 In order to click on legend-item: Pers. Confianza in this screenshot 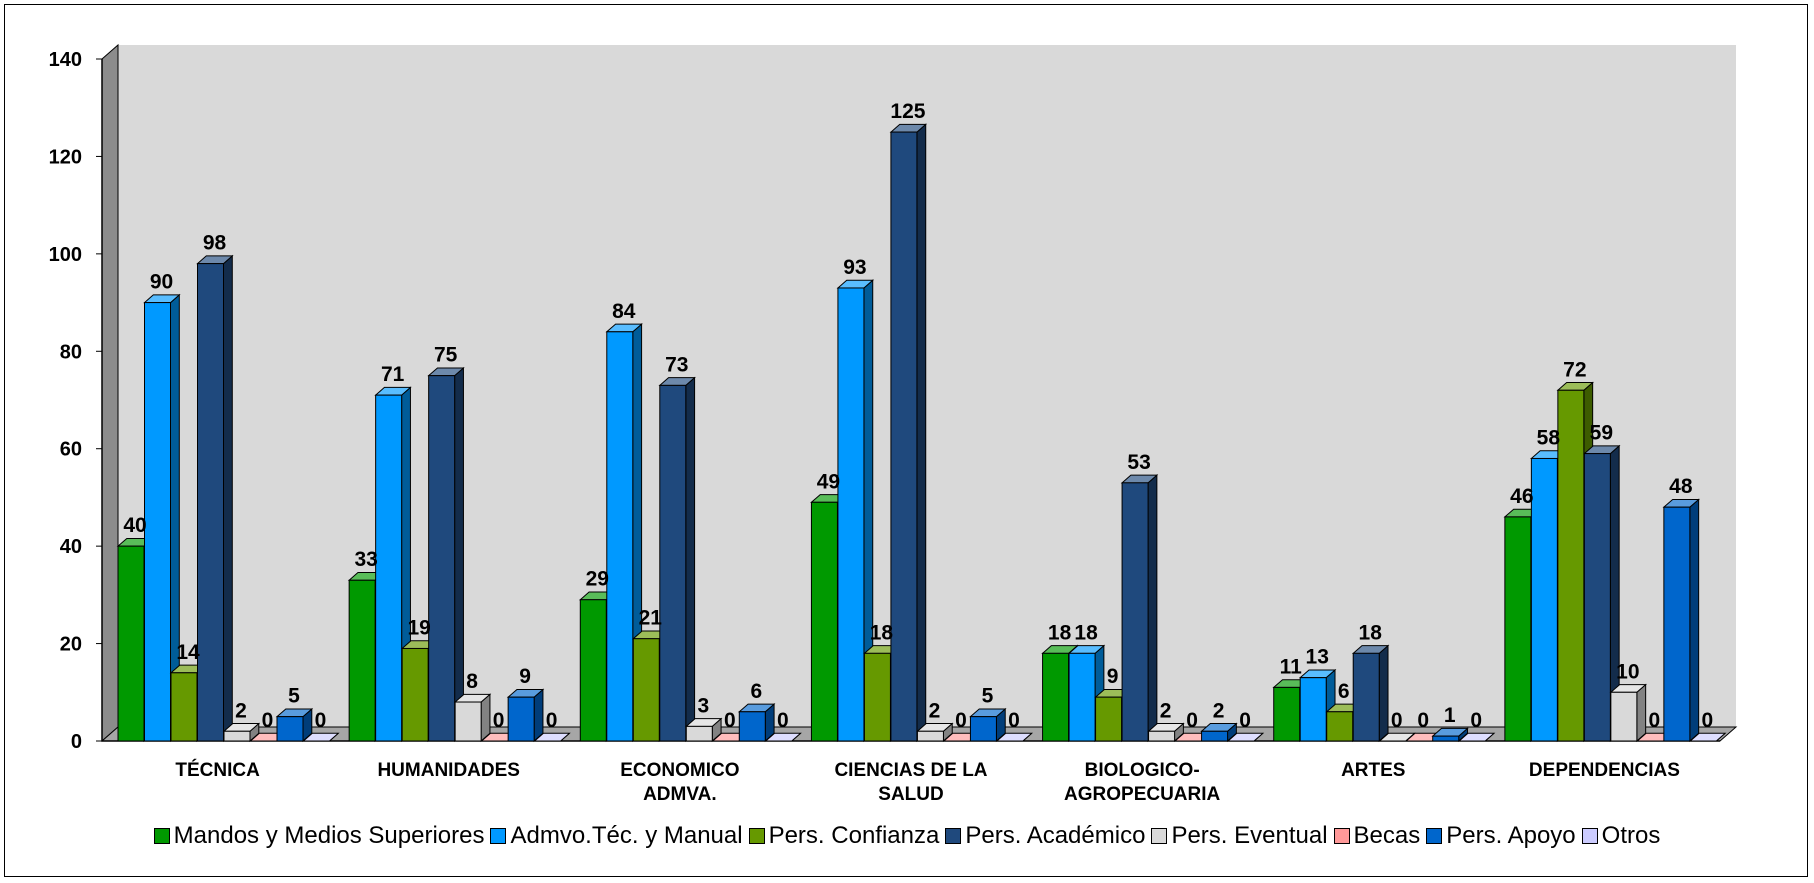, I will do `click(844, 836)`.